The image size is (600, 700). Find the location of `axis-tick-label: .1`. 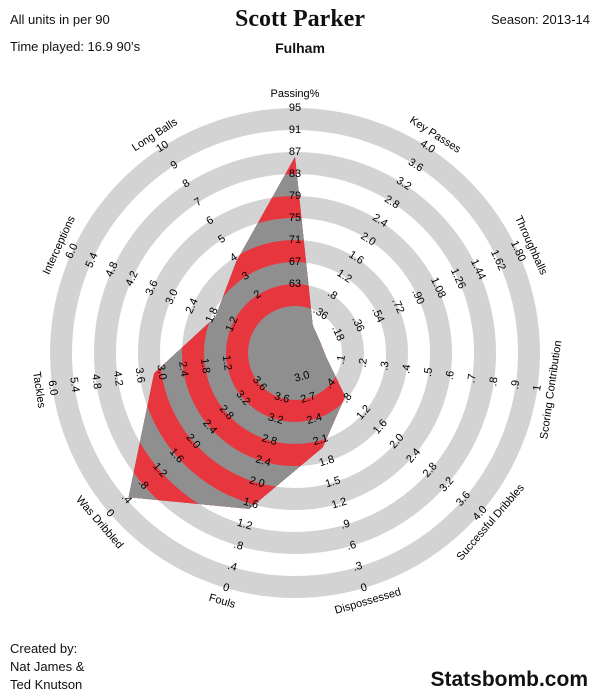

axis-tick-label: .1 is located at coordinates (341, 359).